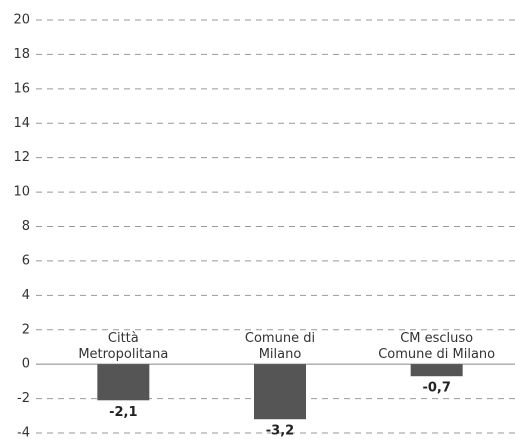  Describe the element at coordinates (26, 226) in the screenshot. I see `y-tick-label: 8` at that location.